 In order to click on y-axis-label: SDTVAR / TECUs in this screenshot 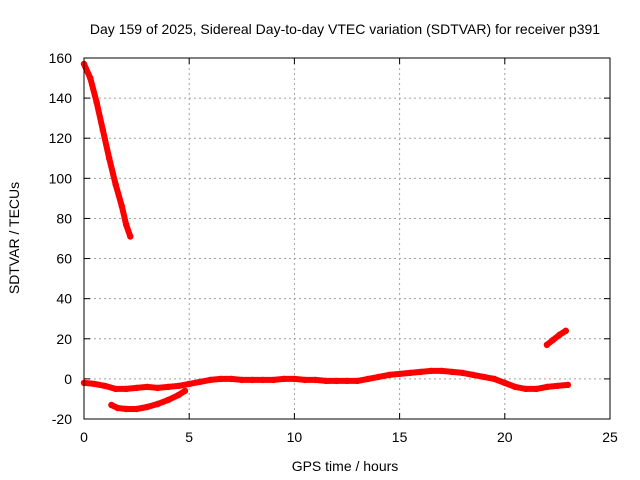, I will do `click(14, 238)`.